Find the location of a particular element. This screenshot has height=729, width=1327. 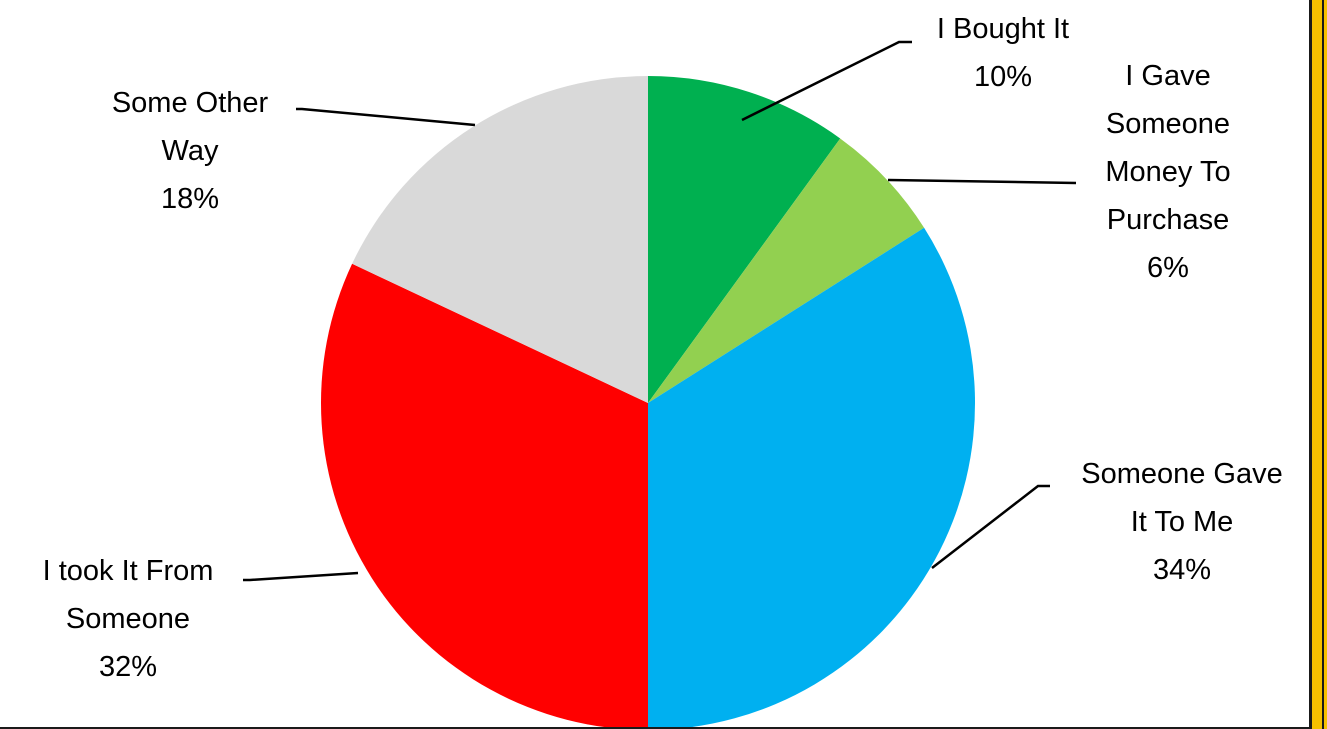

slice-label-line: I Gave is located at coordinates (1167, 76).